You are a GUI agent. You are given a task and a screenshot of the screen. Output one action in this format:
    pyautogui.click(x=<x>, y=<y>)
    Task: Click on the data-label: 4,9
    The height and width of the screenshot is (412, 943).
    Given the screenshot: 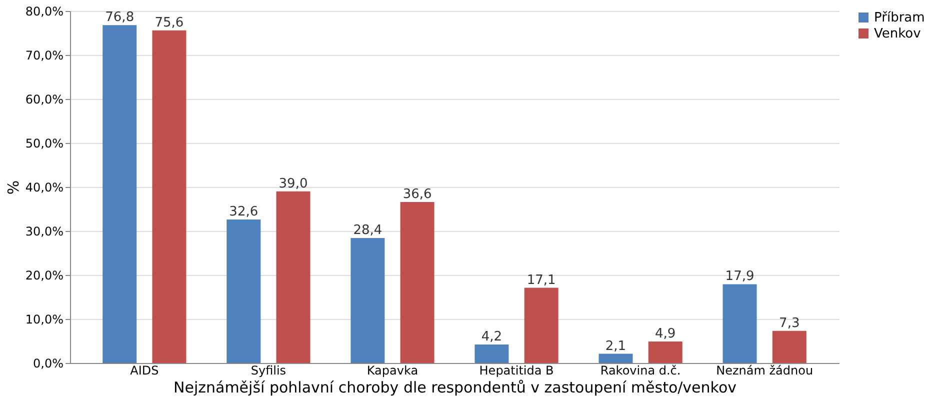 What is the action you would take?
    pyautogui.click(x=665, y=334)
    